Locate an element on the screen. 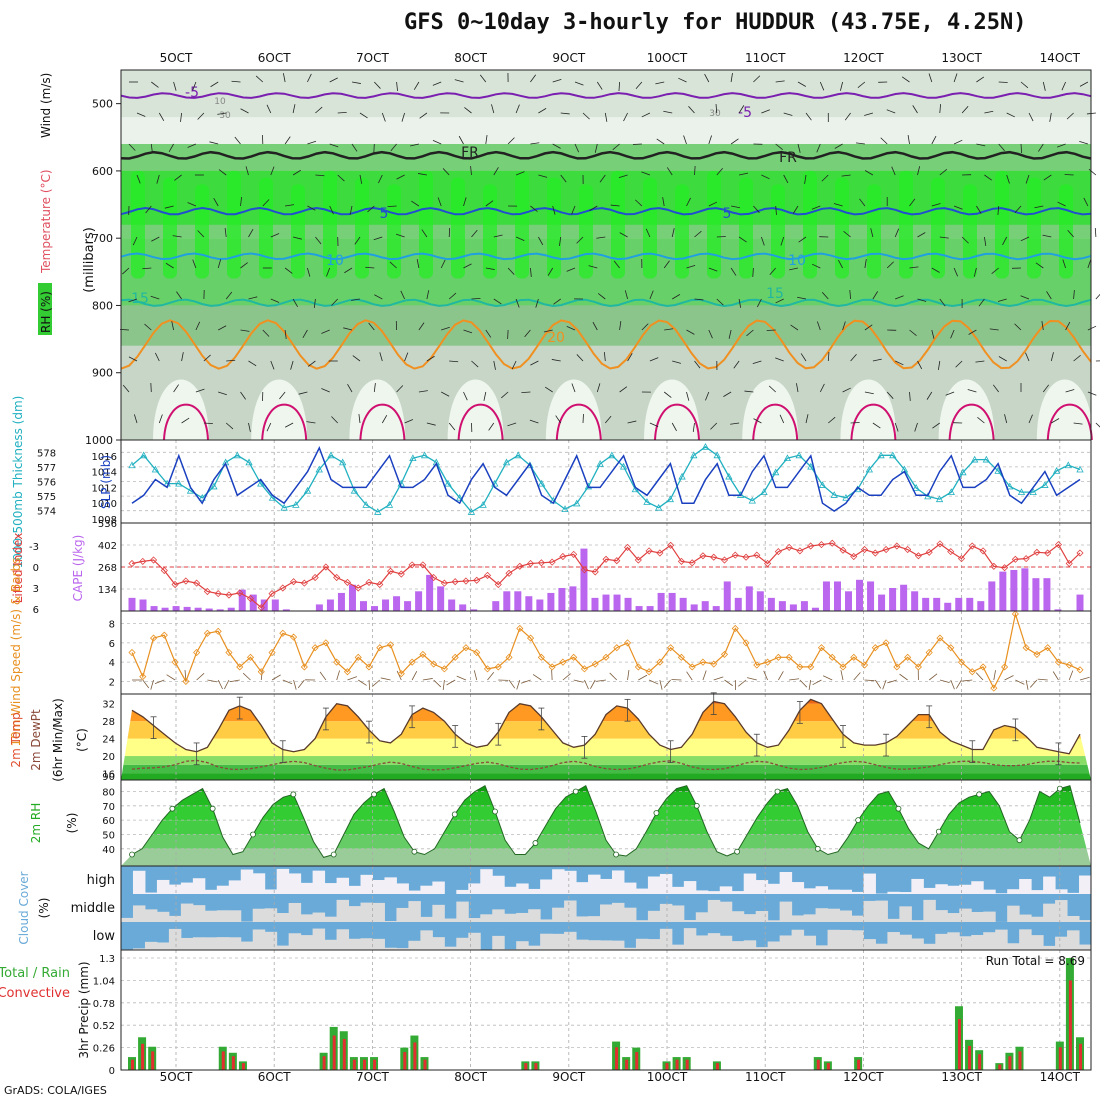  y-tick-label: 700 is located at coordinates (102, 238).